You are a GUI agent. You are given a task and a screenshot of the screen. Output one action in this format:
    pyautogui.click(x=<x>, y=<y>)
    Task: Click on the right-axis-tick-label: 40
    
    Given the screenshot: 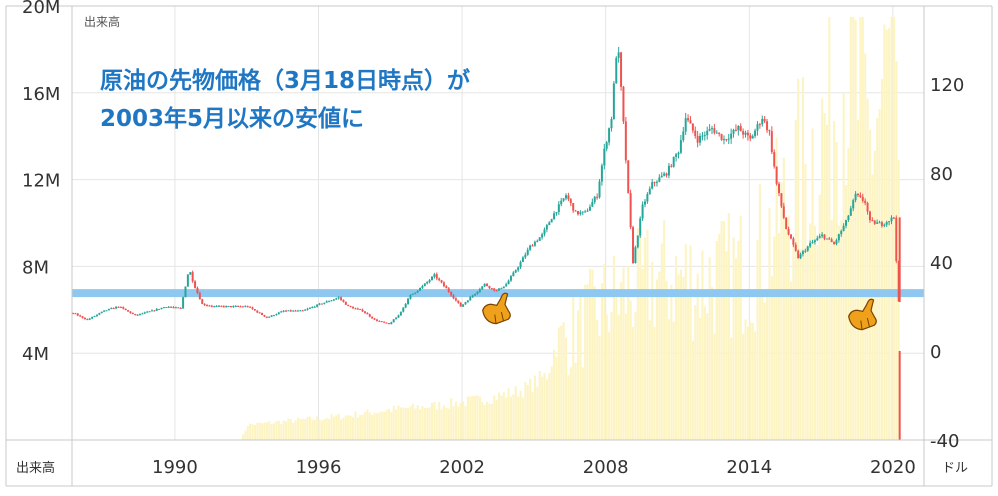 What is the action you would take?
    pyautogui.click(x=941, y=263)
    